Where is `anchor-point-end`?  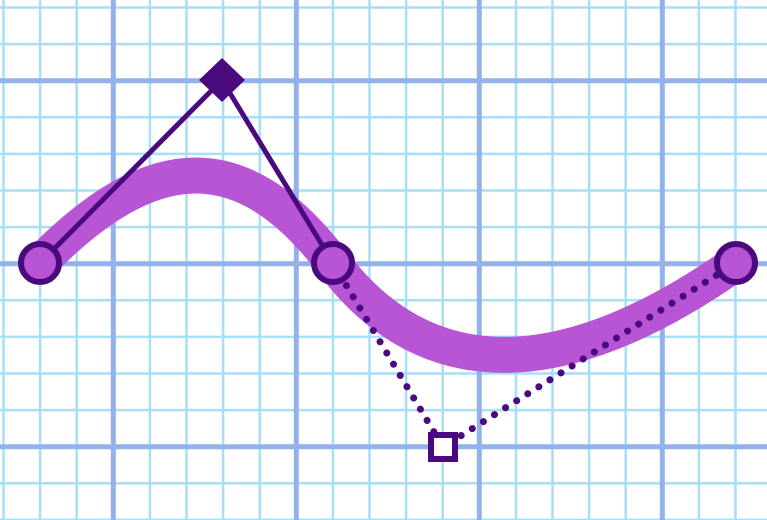 anchor-point-end is located at coordinates (736, 263).